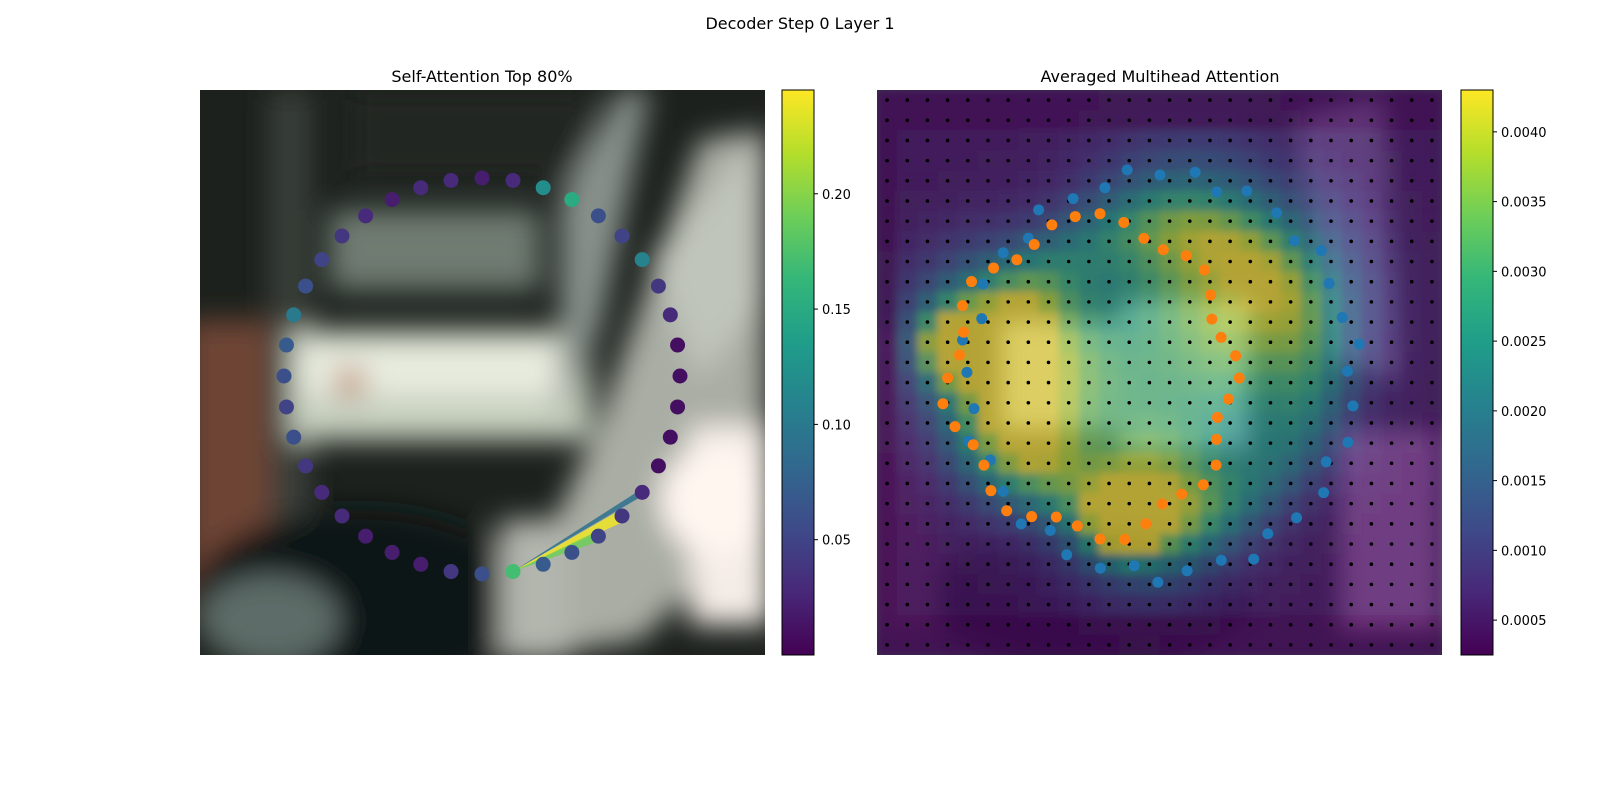  I want to click on colorbar-tick-label: 0.0040, so click(1524, 133).